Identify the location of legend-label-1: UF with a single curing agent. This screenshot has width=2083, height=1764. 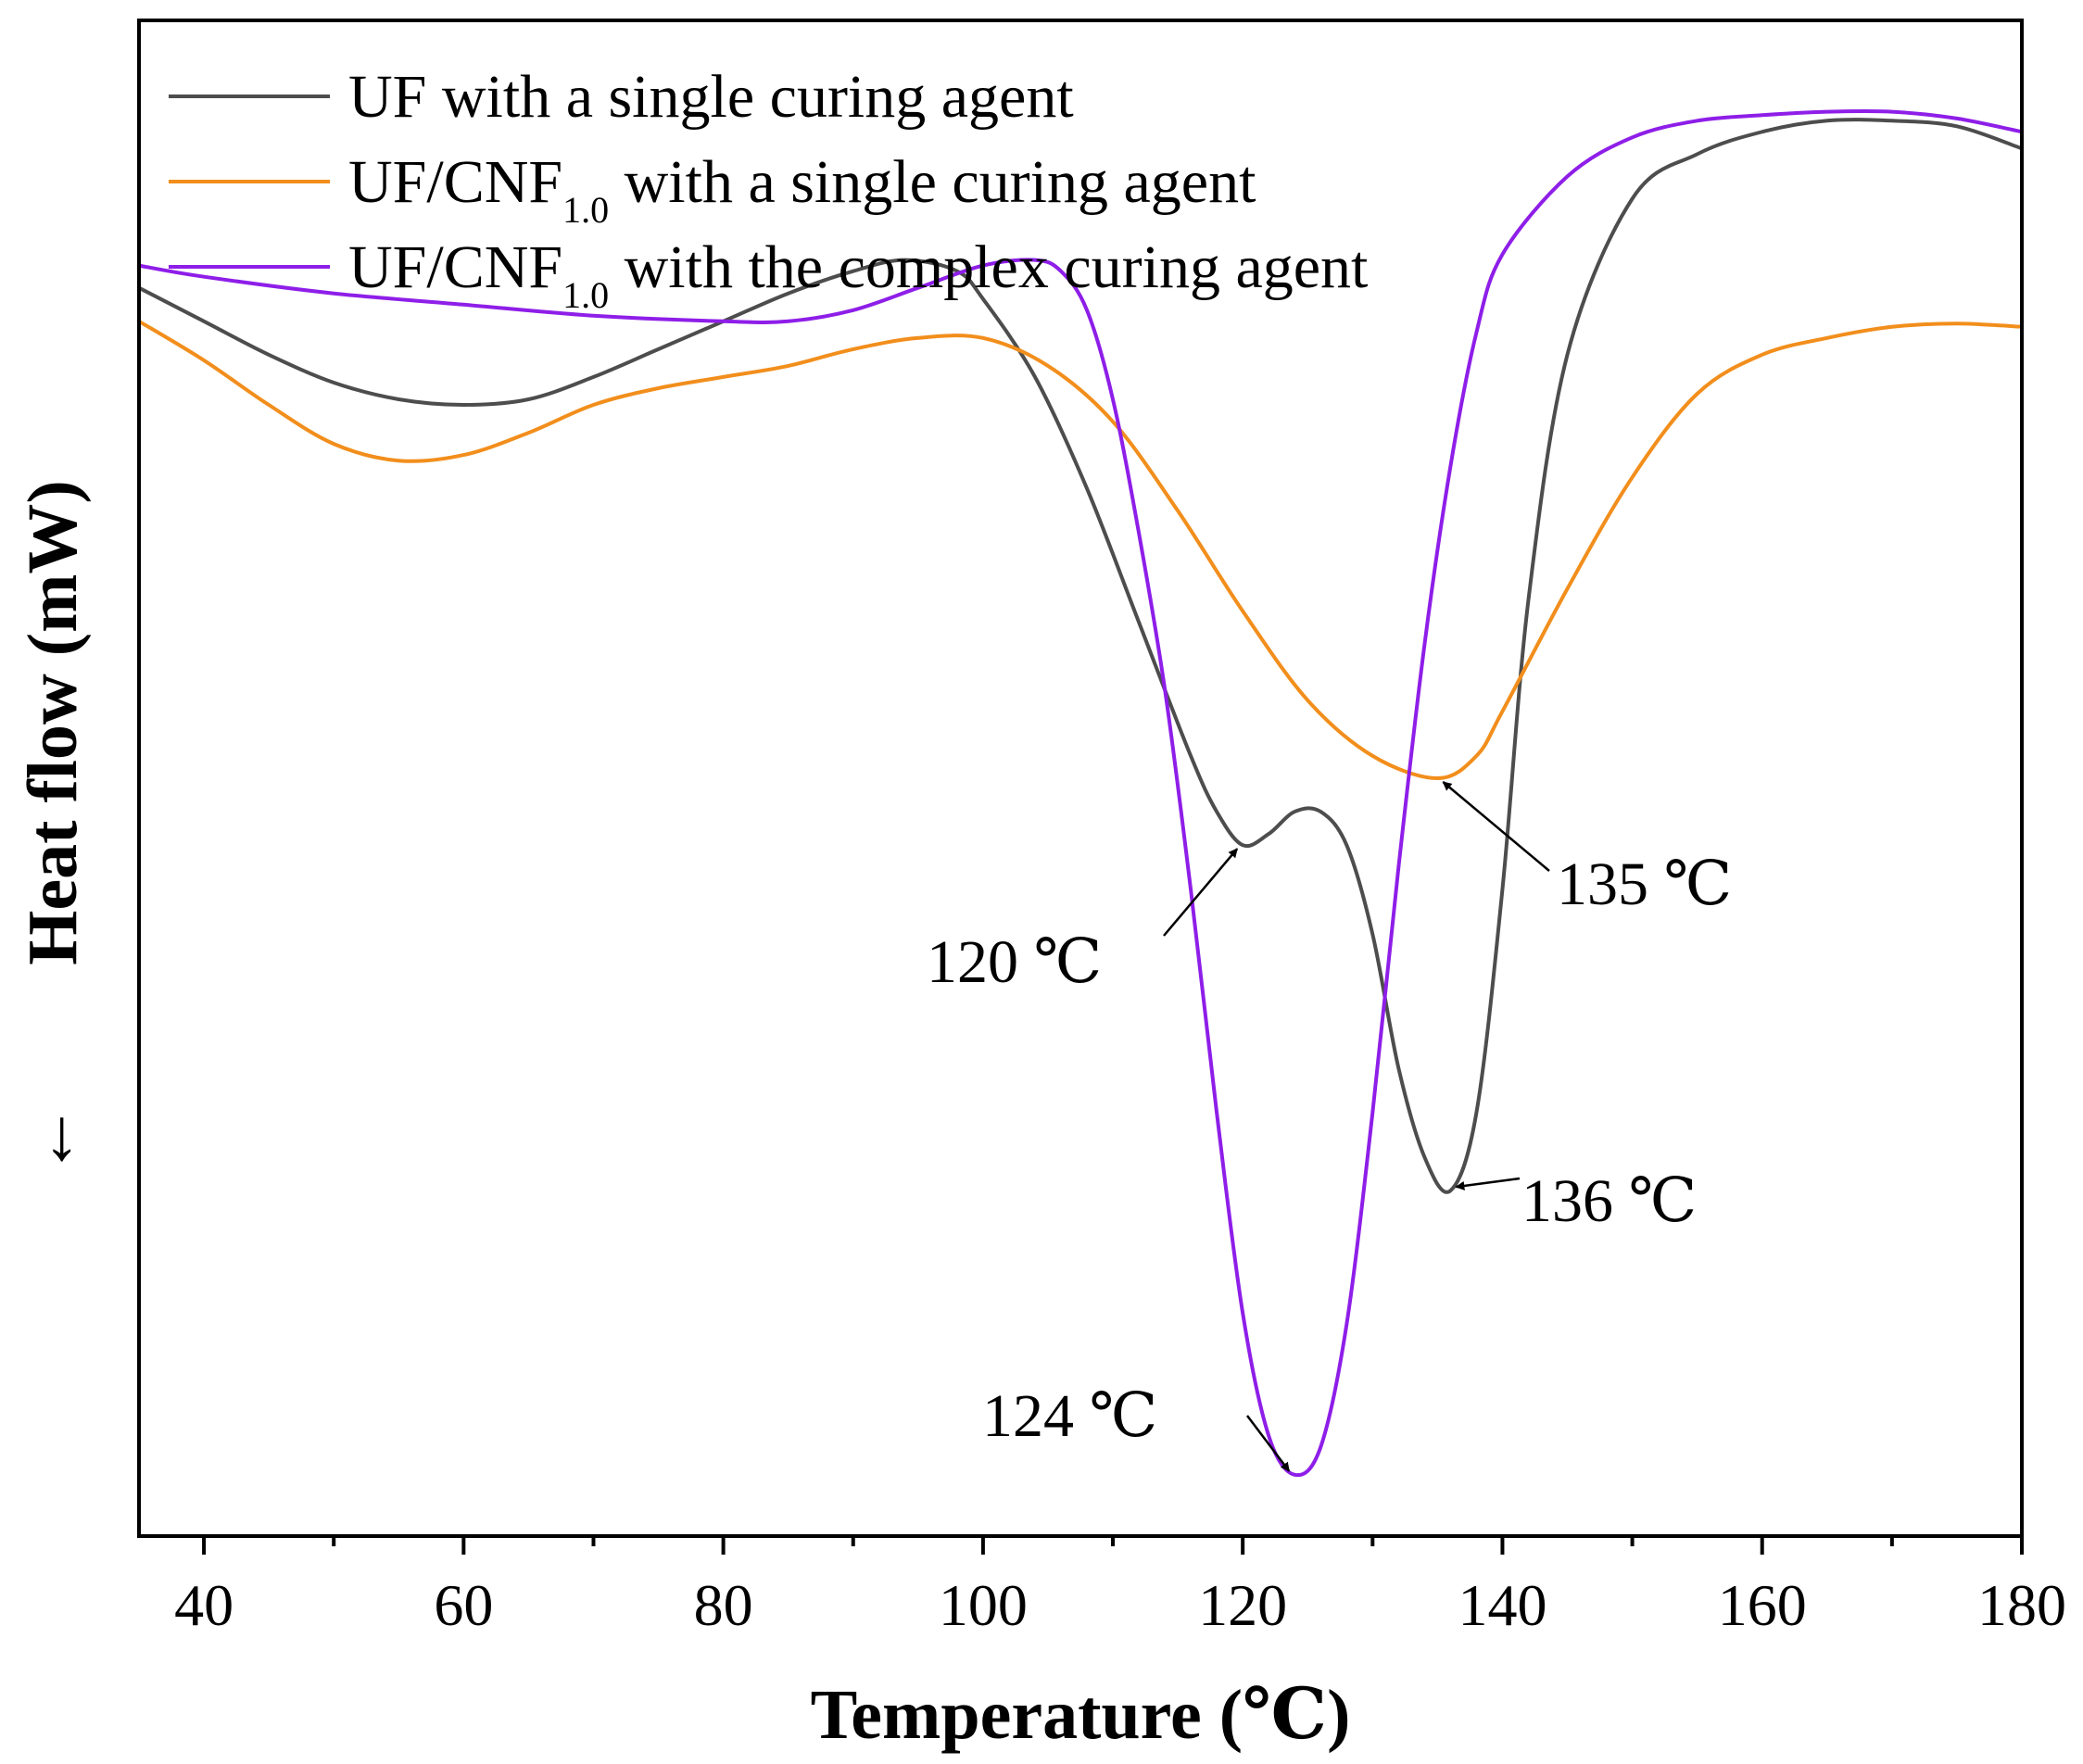
(711, 97).